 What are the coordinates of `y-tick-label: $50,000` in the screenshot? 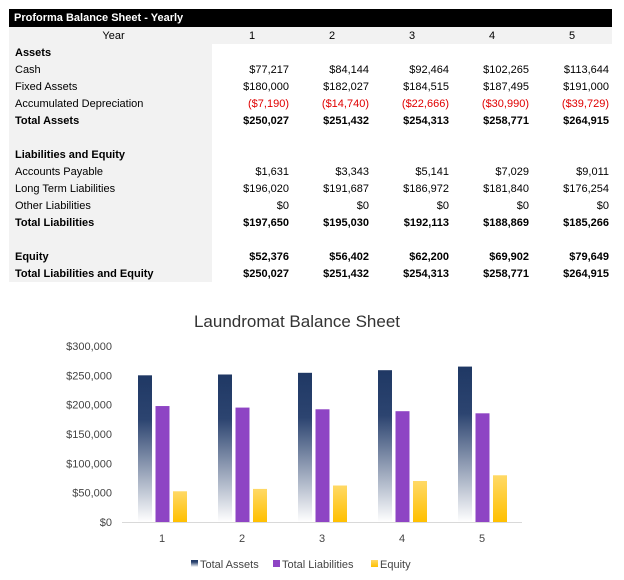 It's located at (92, 494).